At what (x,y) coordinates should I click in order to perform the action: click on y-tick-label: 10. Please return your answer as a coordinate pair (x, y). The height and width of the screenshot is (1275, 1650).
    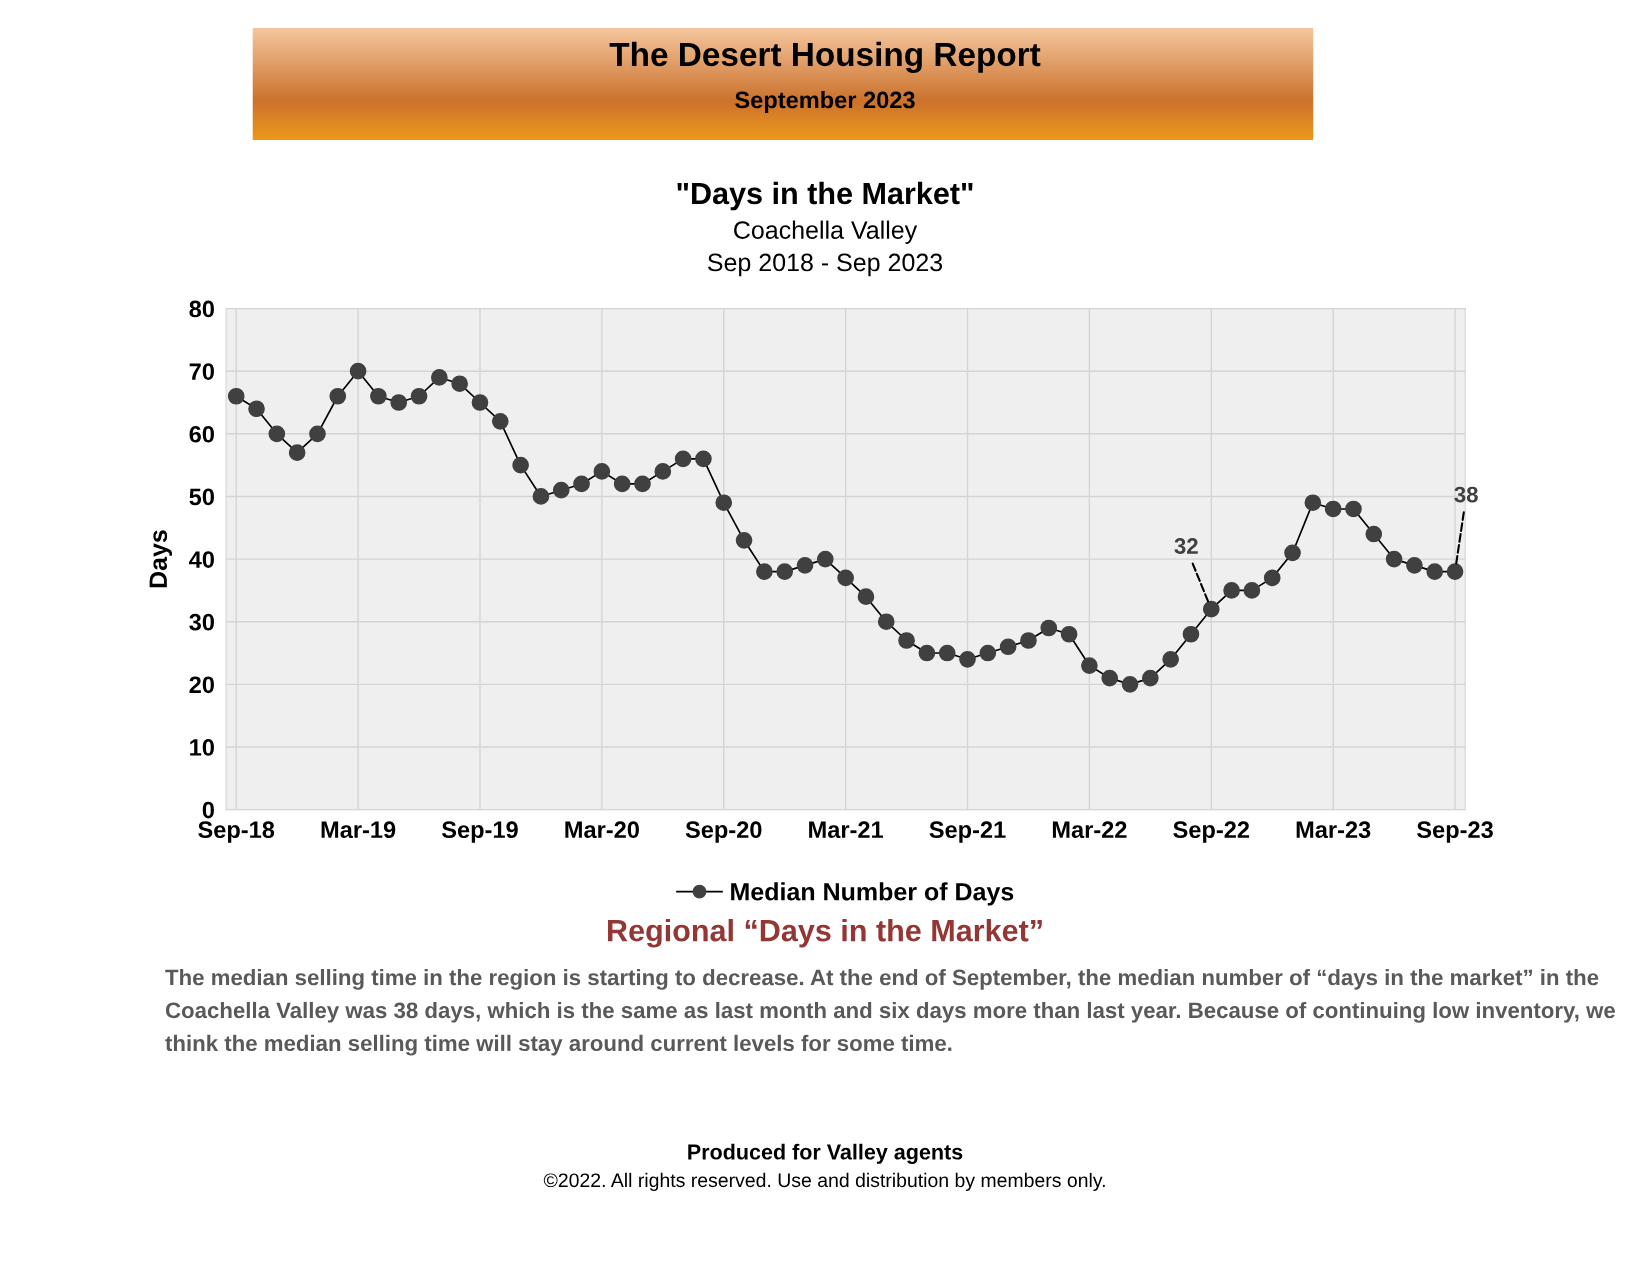
    Looking at the image, I should click on (202, 747).